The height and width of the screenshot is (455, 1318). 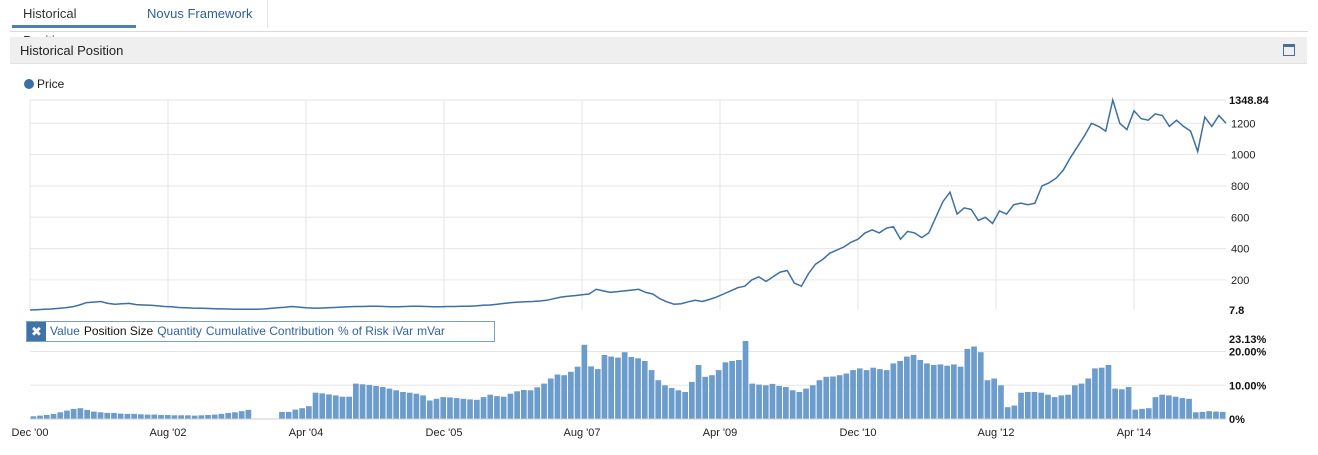 What do you see at coordinates (858, 433) in the screenshot?
I see `x-axis-tick-label: Dec '10` at bounding box center [858, 433].